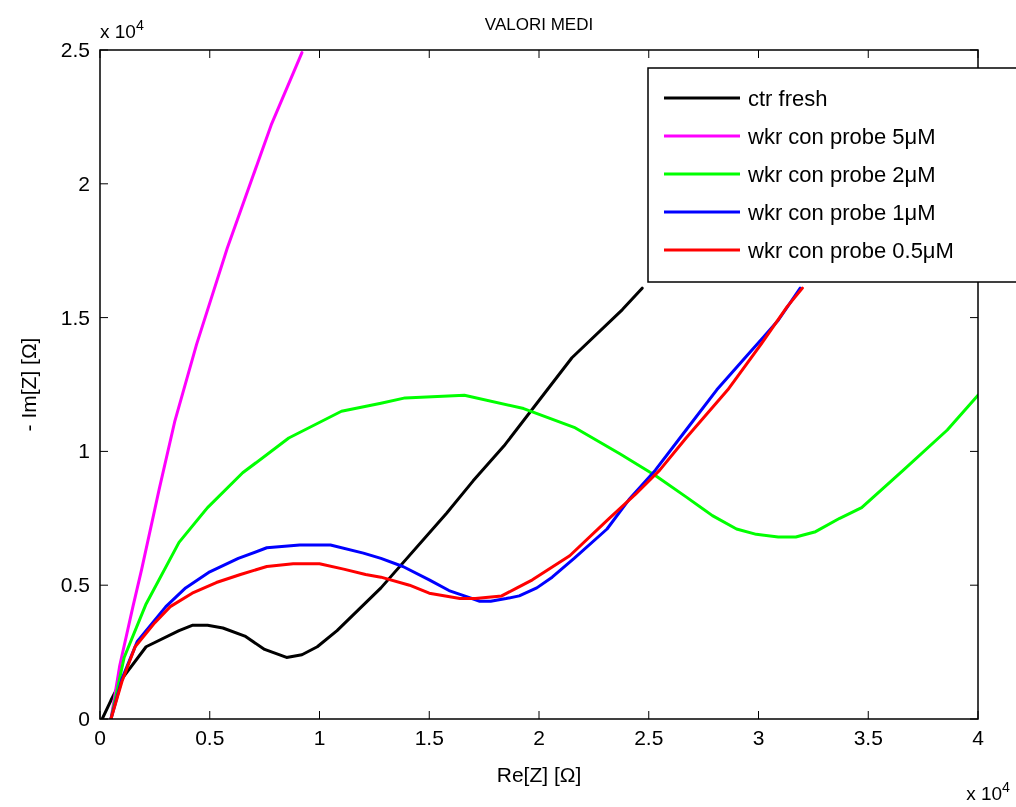 This screenshot has height=807, width=1016. Describe the element at coordinates (868, 737) in the screenshot. I see `x-tick-label: 3.5` at that location.